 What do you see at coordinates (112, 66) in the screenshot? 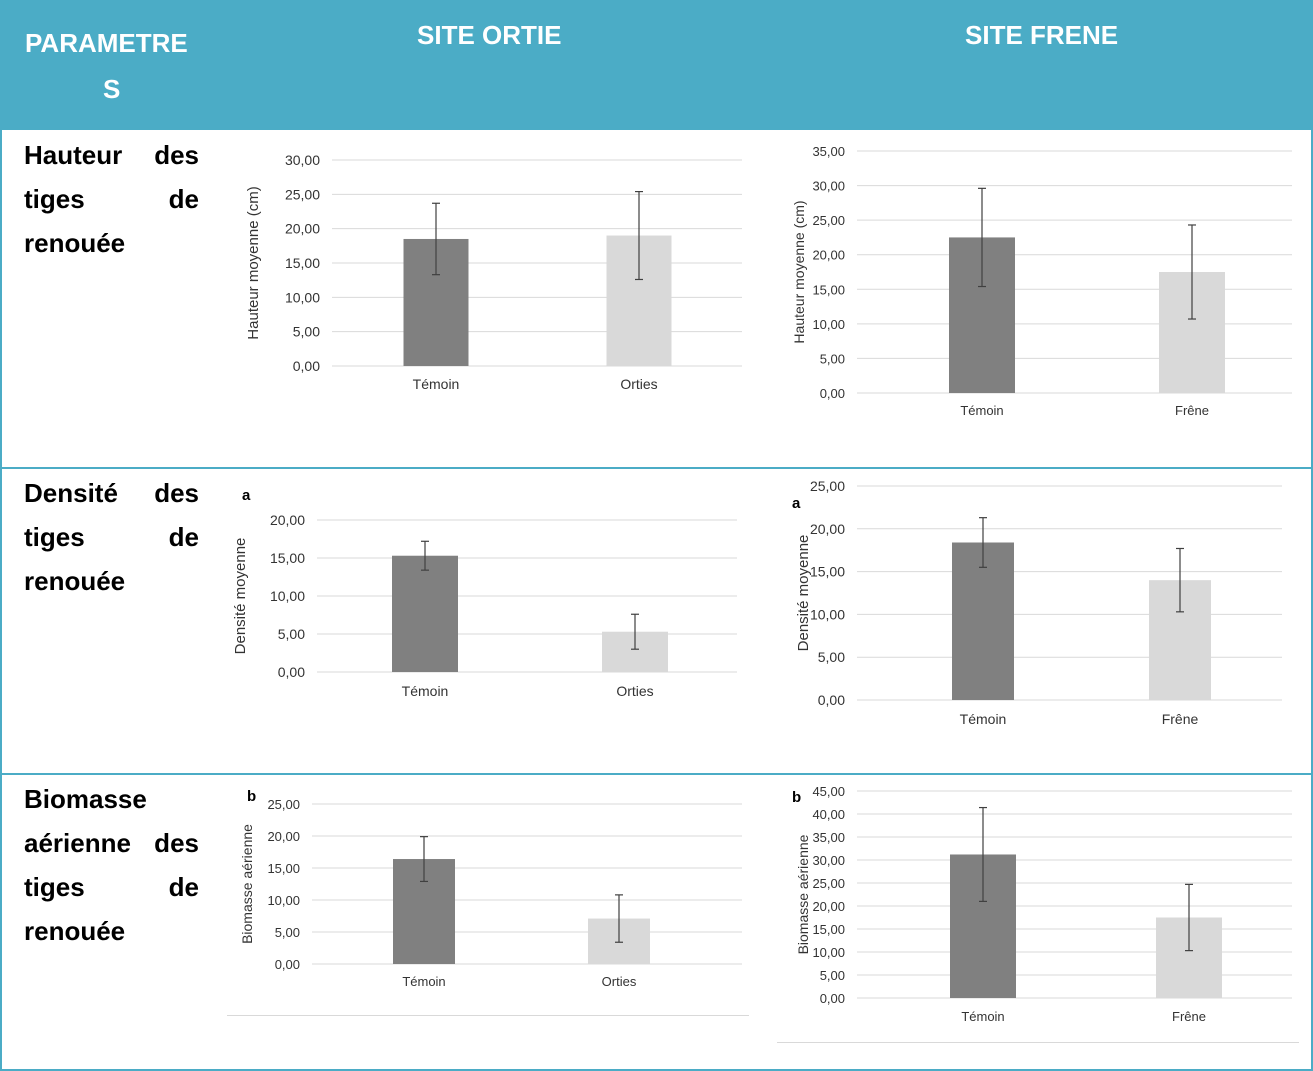
I see `header-parametres: PARAMETRE S` at bounding box center [112, 66].